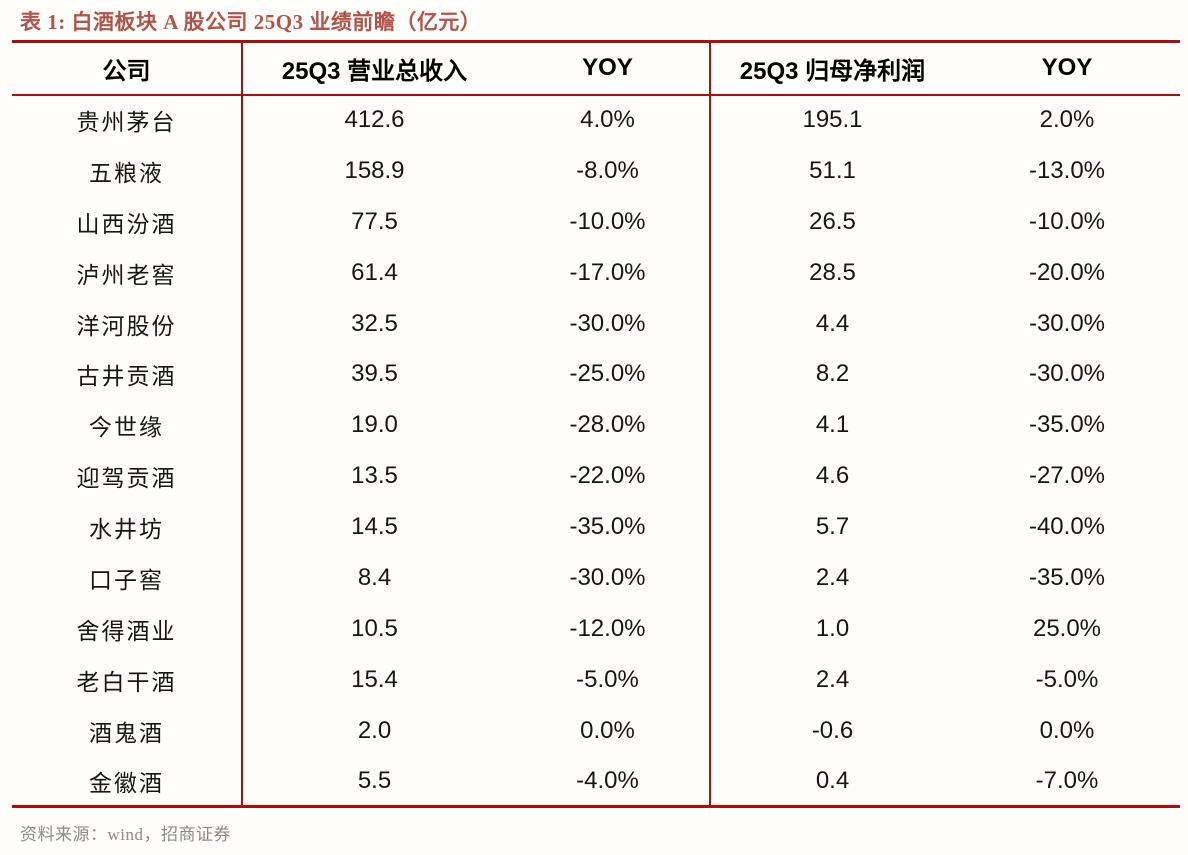 The height and width of the screenshot is (855, 1188). What do you see at coordinates (608, 171) in the screenshot?
I see `revenue-yoy-cell: -8.0%` at bounding box center [608, 171].